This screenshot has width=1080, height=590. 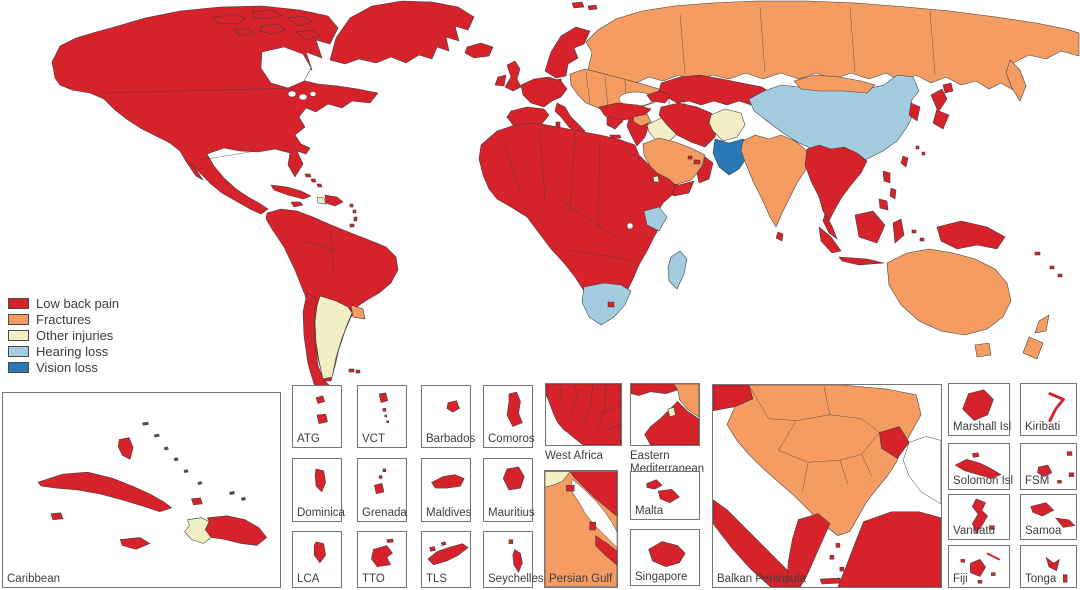 What do you see at coordinates (198, 530) in the screenshot?
I see `inset-haiti` at bounding box center [198, 530].